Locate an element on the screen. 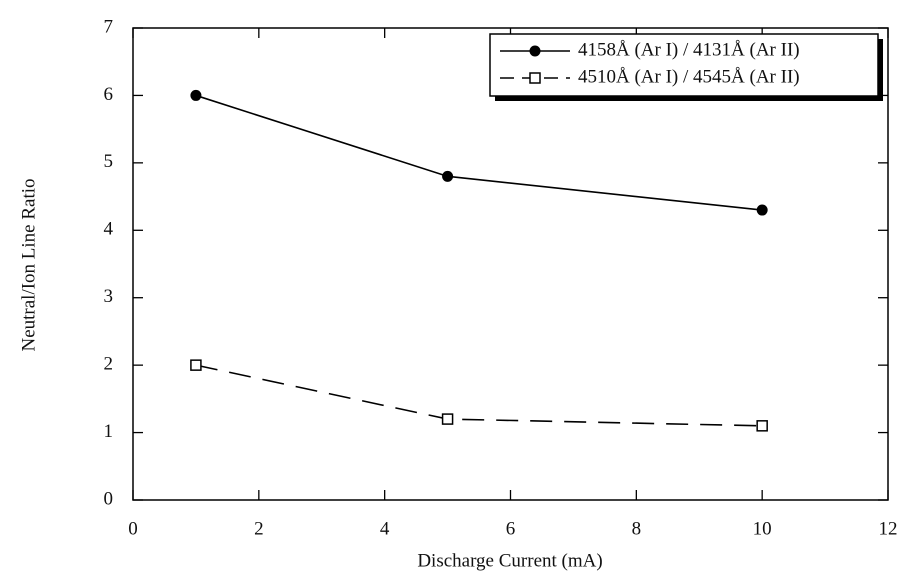 The image size is (910, 582). y-tick-label: 4 is located at coordinates (109, 229).